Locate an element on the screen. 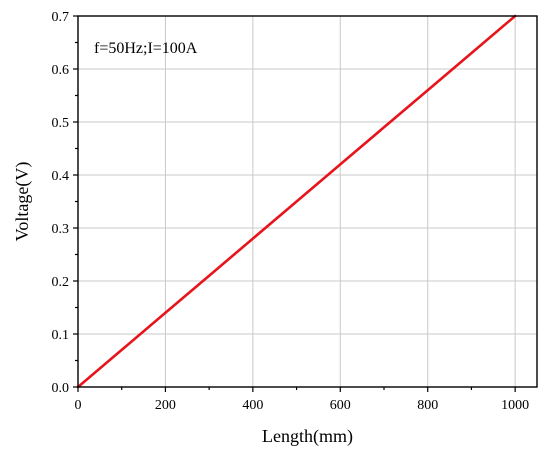 The width and height of the screenshot is (550, 452). y-tick-label: 0.5 is located at coordinates (61, 123).